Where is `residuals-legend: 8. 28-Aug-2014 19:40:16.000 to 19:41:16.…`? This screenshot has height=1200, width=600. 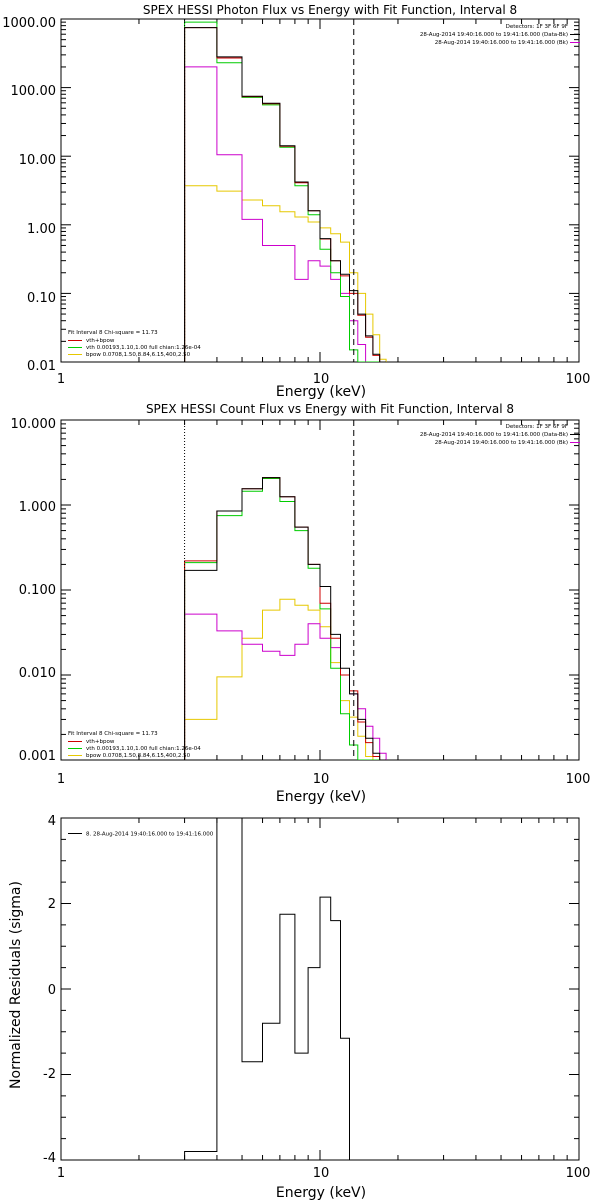 residuals-legend: 8. 28-Aug-2014 19:40:16.000 to 19:41:16.… is located at coordinates (141, 835).